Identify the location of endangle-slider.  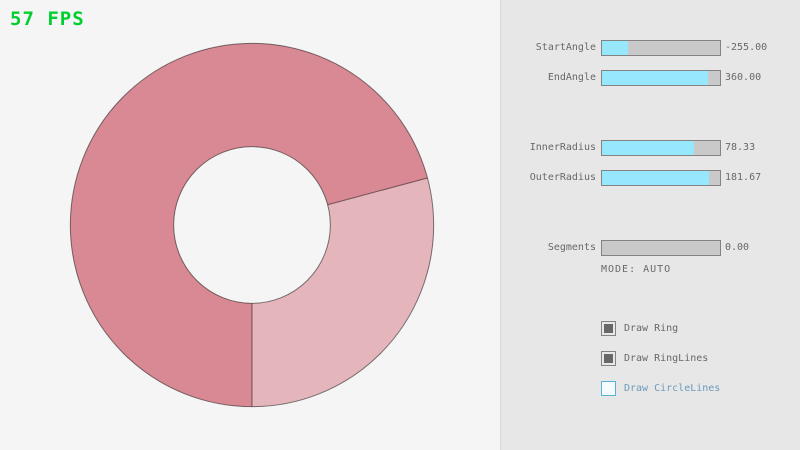
(661, 78).